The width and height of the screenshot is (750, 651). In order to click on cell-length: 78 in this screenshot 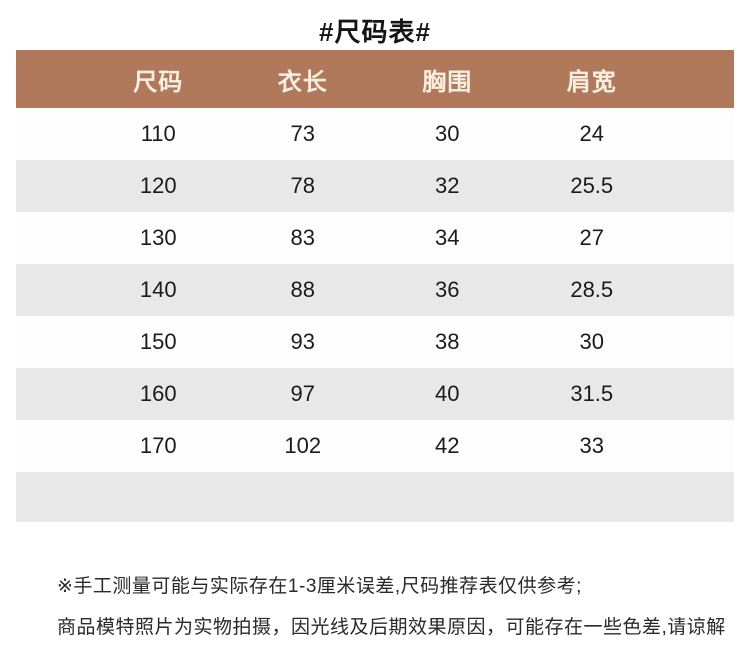, I will do `click(302, 185)`.